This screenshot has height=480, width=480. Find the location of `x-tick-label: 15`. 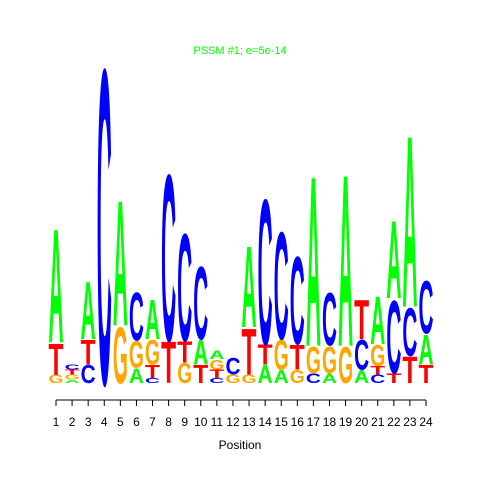

x-tick-label: 15 is located at coordinates (282, 422).